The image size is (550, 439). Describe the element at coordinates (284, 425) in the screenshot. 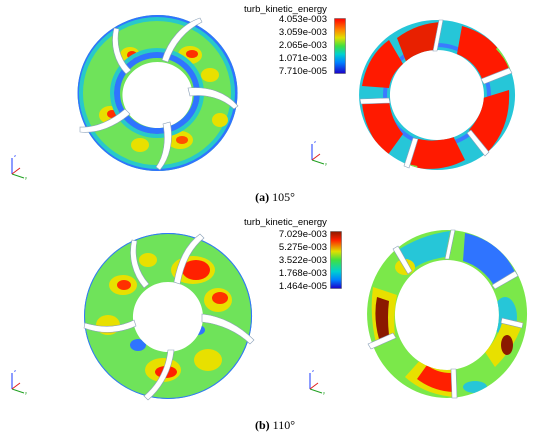

I see `caption-angle-b: 110°` at that location.